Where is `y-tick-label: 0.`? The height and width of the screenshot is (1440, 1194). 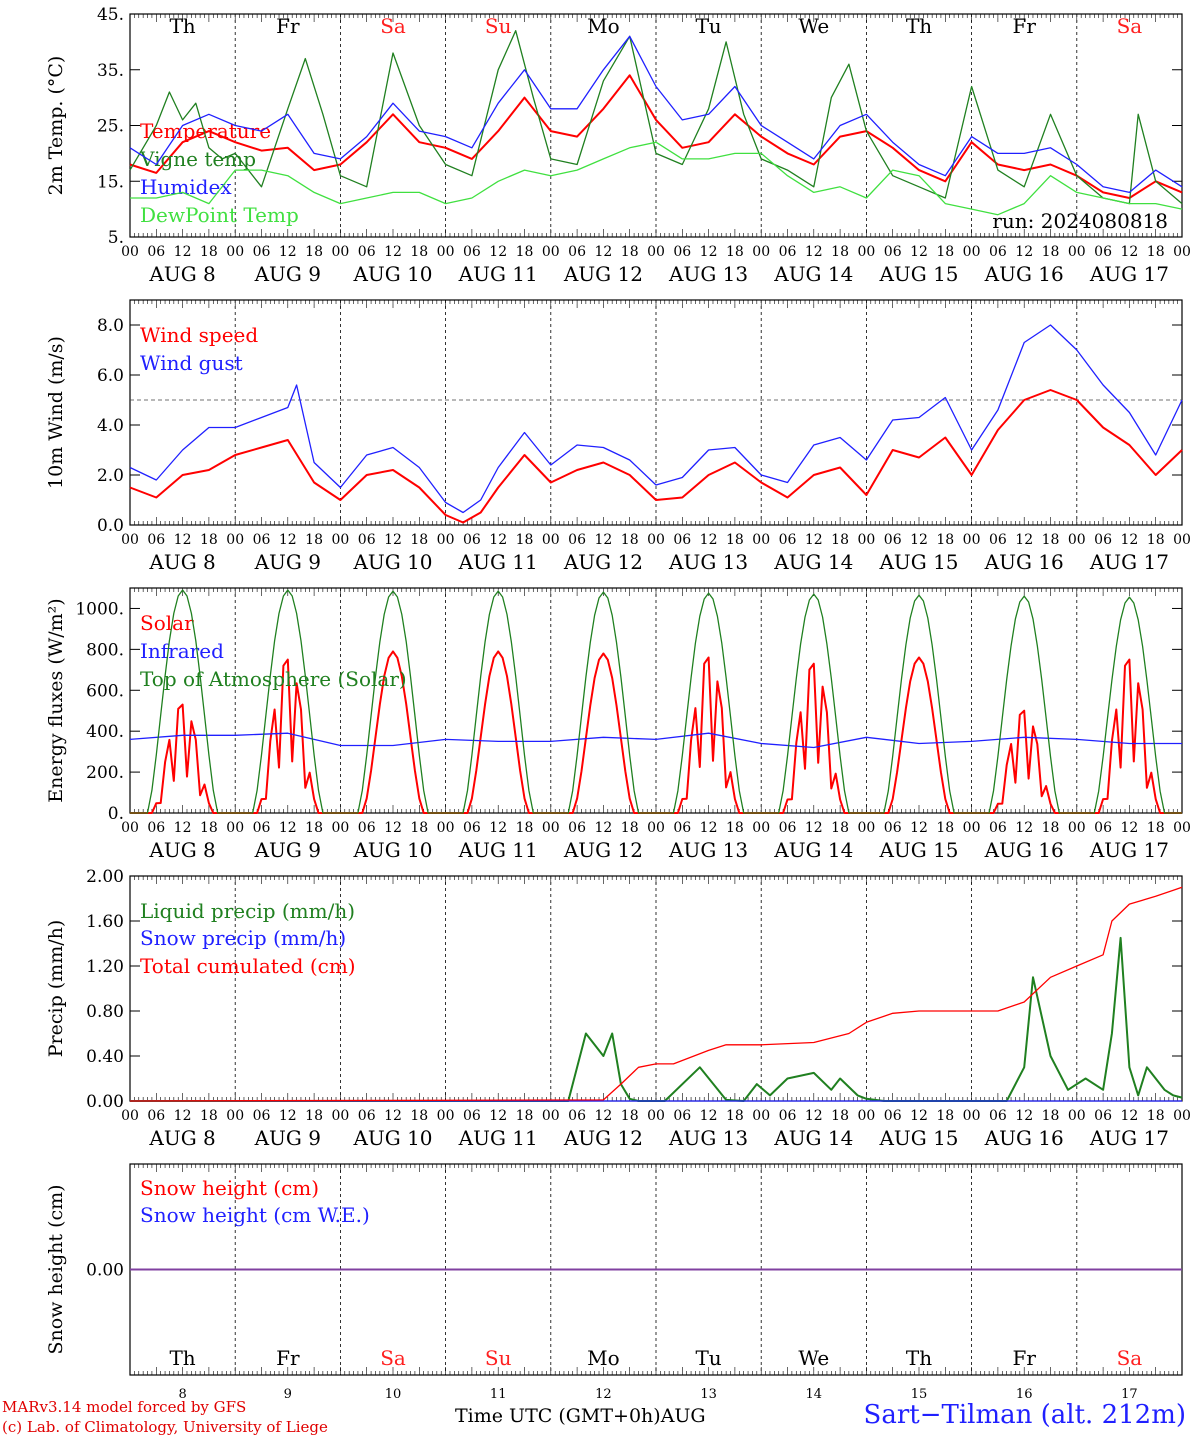 y-tick-label: 0. is located at coordinates (116, 814).